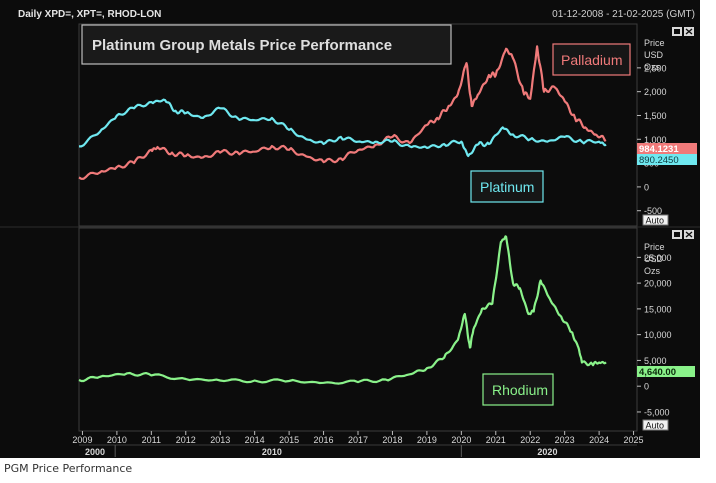 The image size is (716, 483). I want to click on bottom-auto-button: Auto, so click(655, 425).